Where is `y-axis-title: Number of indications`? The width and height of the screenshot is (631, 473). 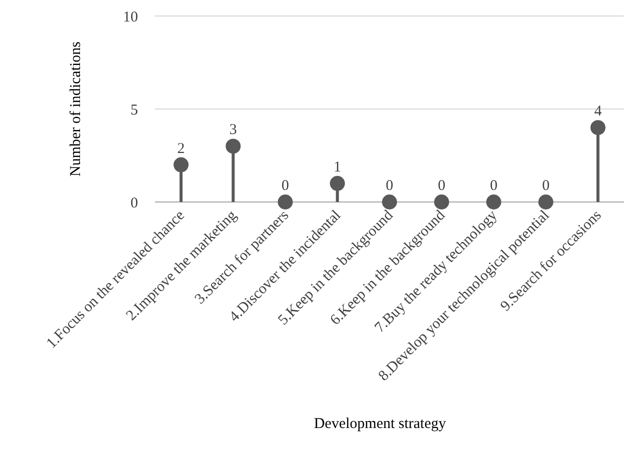 y-axis-title: Number of indications is located at coordinates (76, 108).